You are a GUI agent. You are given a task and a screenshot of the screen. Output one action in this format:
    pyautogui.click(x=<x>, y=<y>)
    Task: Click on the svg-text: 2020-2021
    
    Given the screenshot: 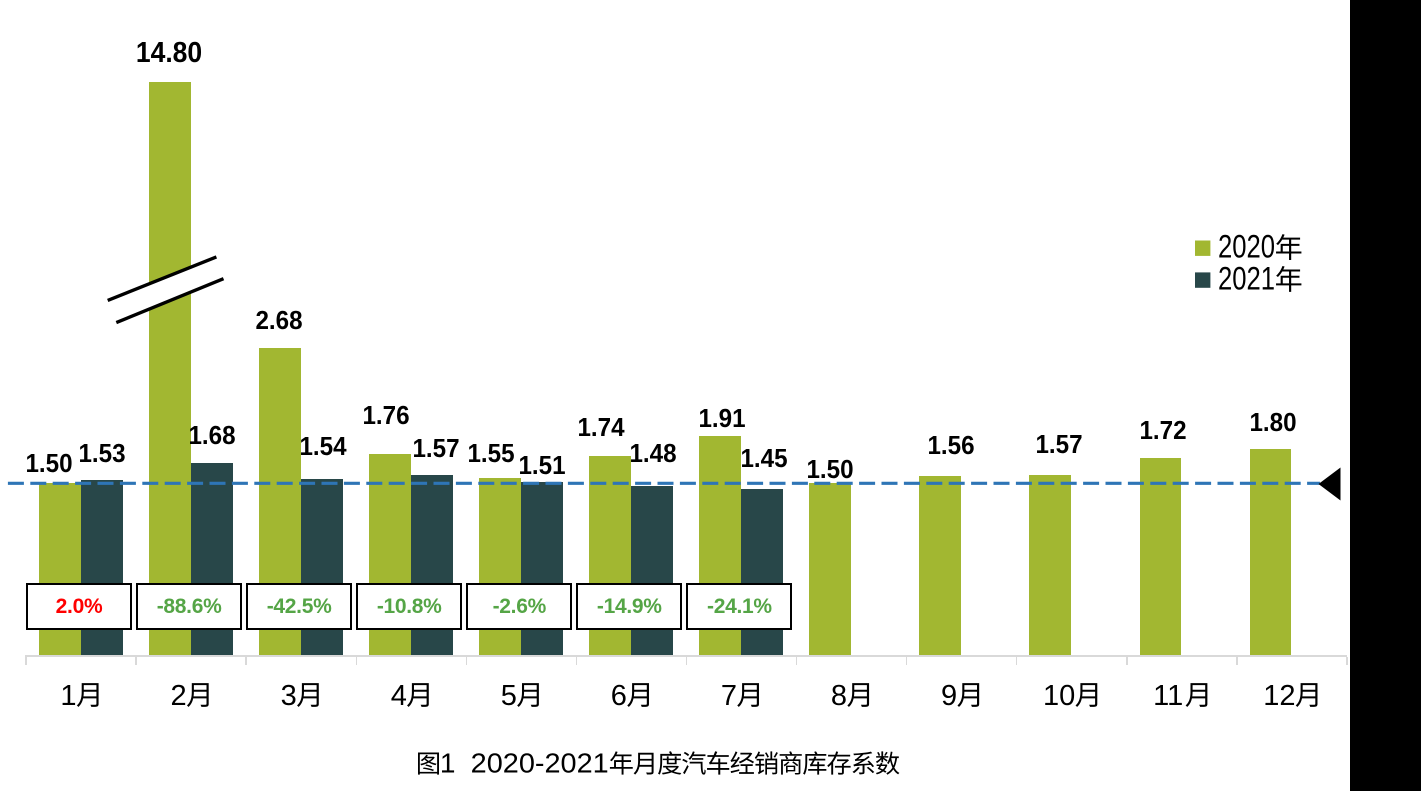 What is the action you would take?
    pyautogui.click(x=540, y=763)
    